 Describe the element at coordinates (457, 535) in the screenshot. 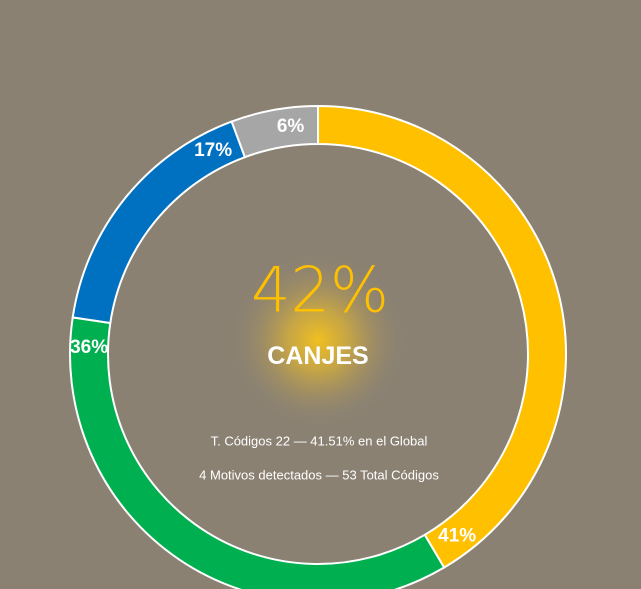

I see `slice-label-0: 41%` at that location.